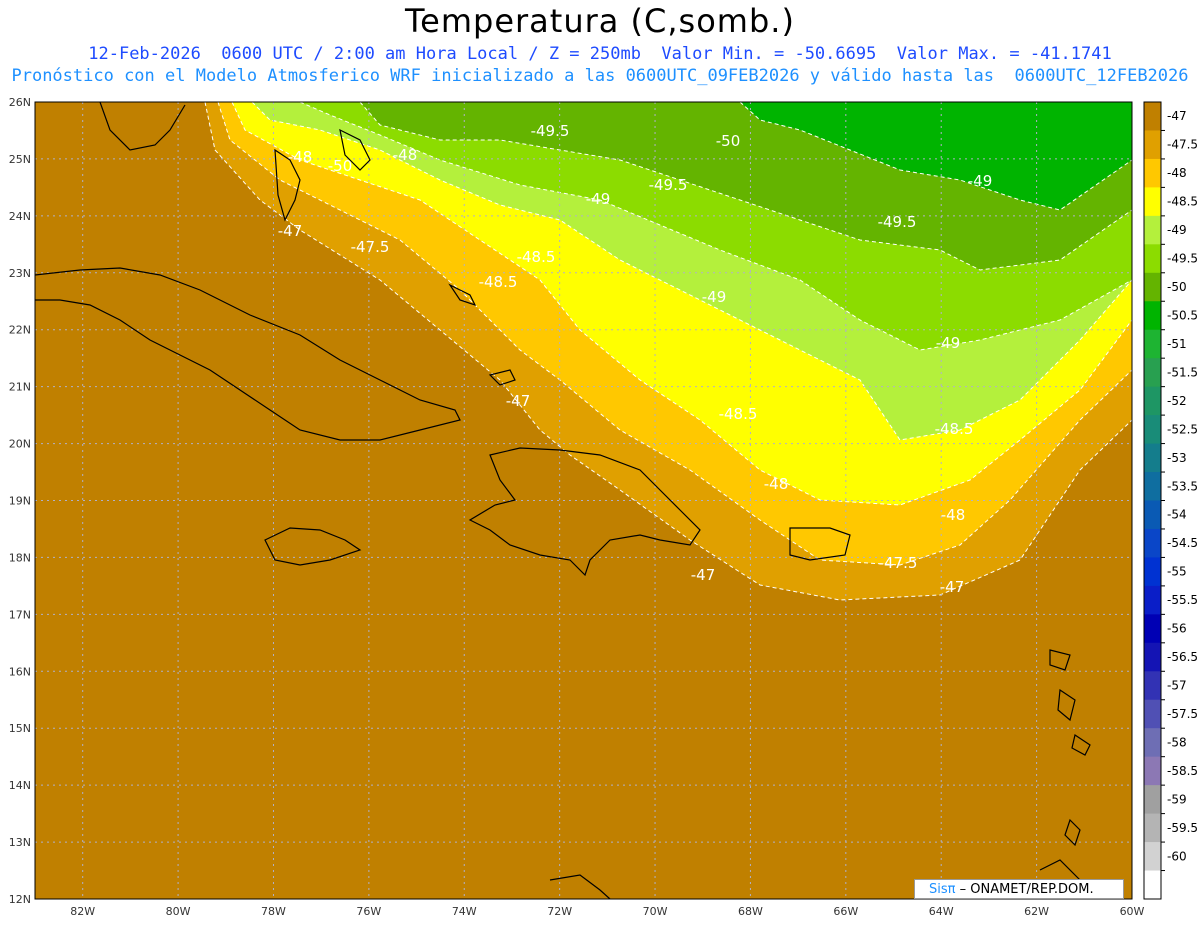 Image resolution: width=1200 pixels, height=927 pixels. Describe the element at coordinates (1182, 486) in the screenshot. I see `colorbar-label: -53.5` at that location.